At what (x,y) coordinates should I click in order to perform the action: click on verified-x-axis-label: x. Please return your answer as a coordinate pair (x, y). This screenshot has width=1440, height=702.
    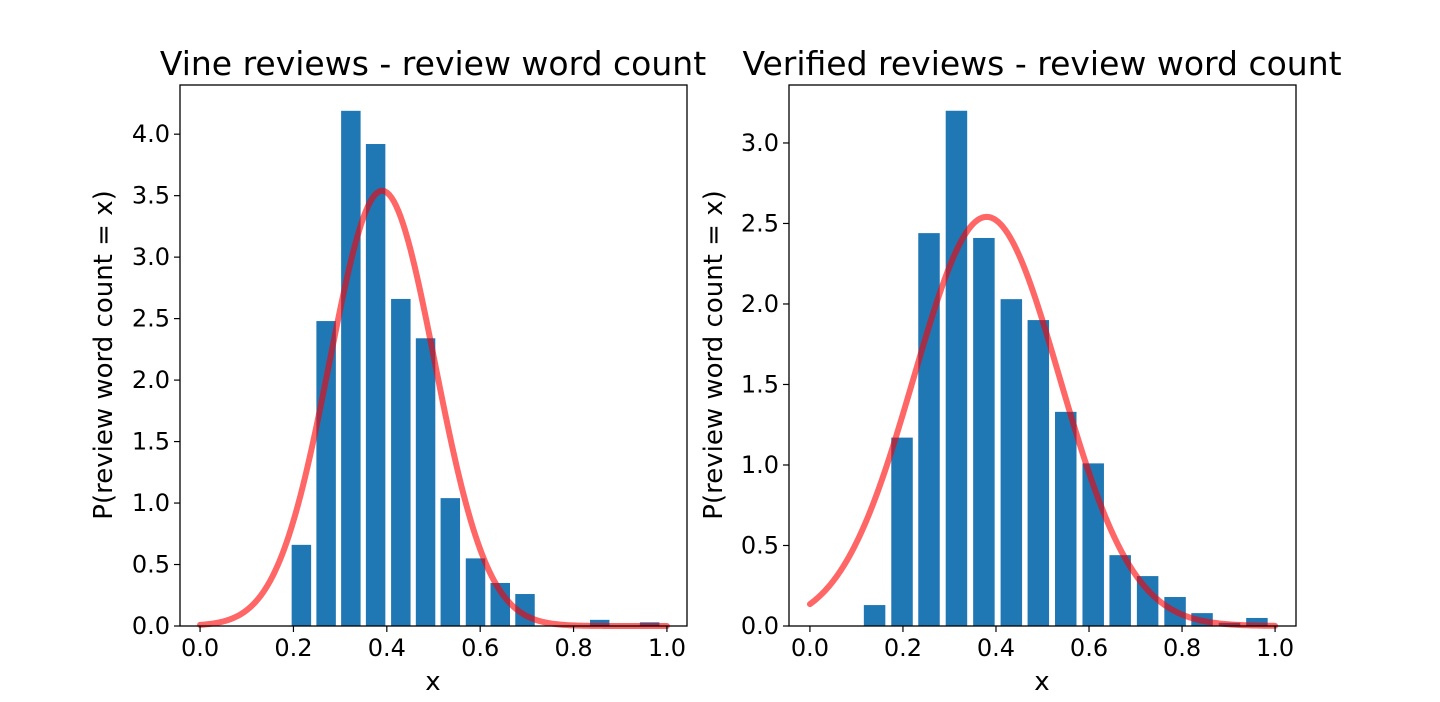
    Looking at the image, I should click on (1041, 682).